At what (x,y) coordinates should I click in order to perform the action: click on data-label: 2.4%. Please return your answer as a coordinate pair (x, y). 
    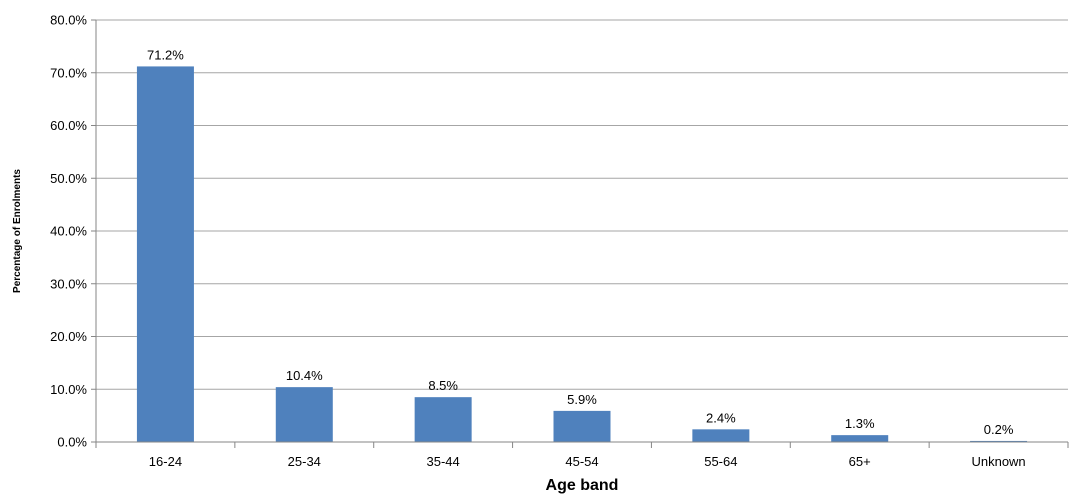
    Looking at the image, I should click on (721, 417).